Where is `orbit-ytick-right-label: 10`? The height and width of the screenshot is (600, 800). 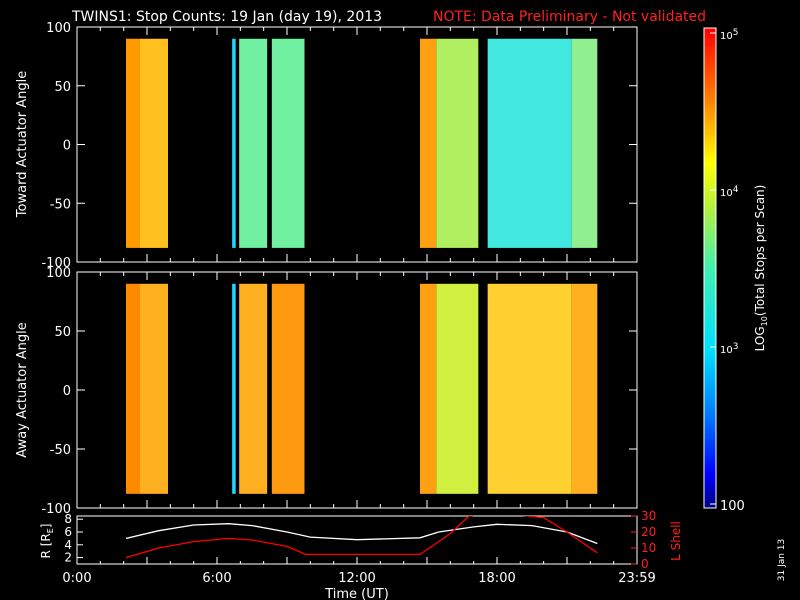 orbit-ytick-right-label: 10 is located at coordinates (648, 548).